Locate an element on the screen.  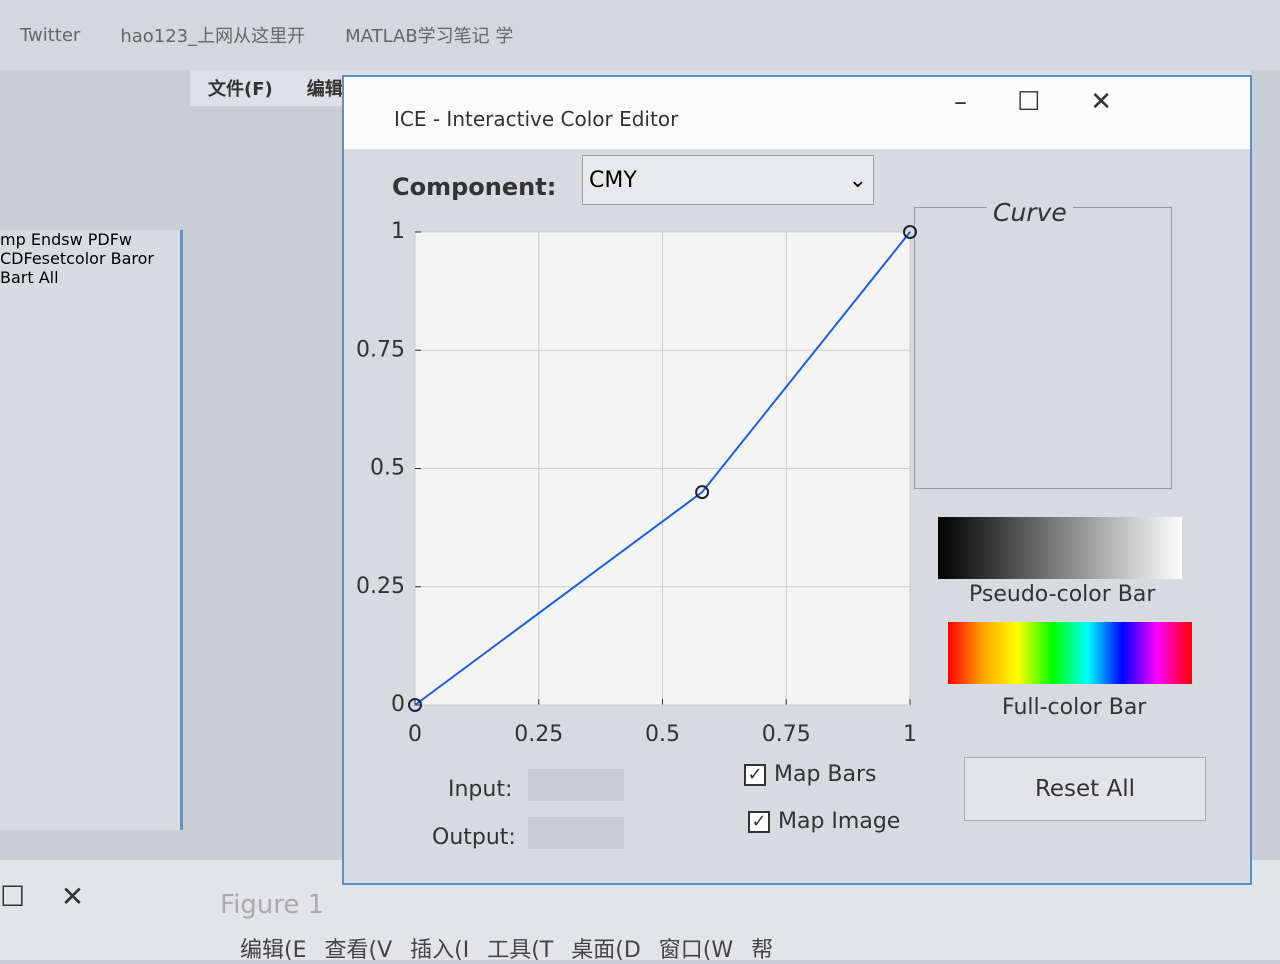
browser-tab: Twitter is located at coordinates (50, 35).